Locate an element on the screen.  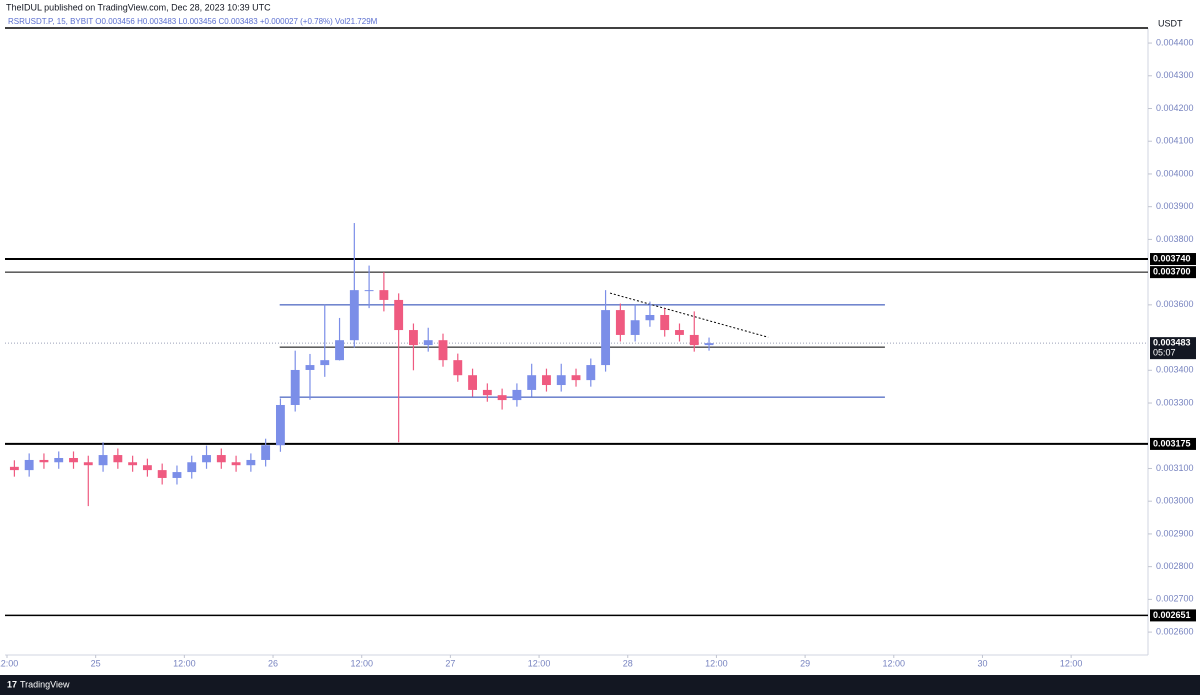
y-tick-label: 0.003800 is located at coordinates (1175, 239).